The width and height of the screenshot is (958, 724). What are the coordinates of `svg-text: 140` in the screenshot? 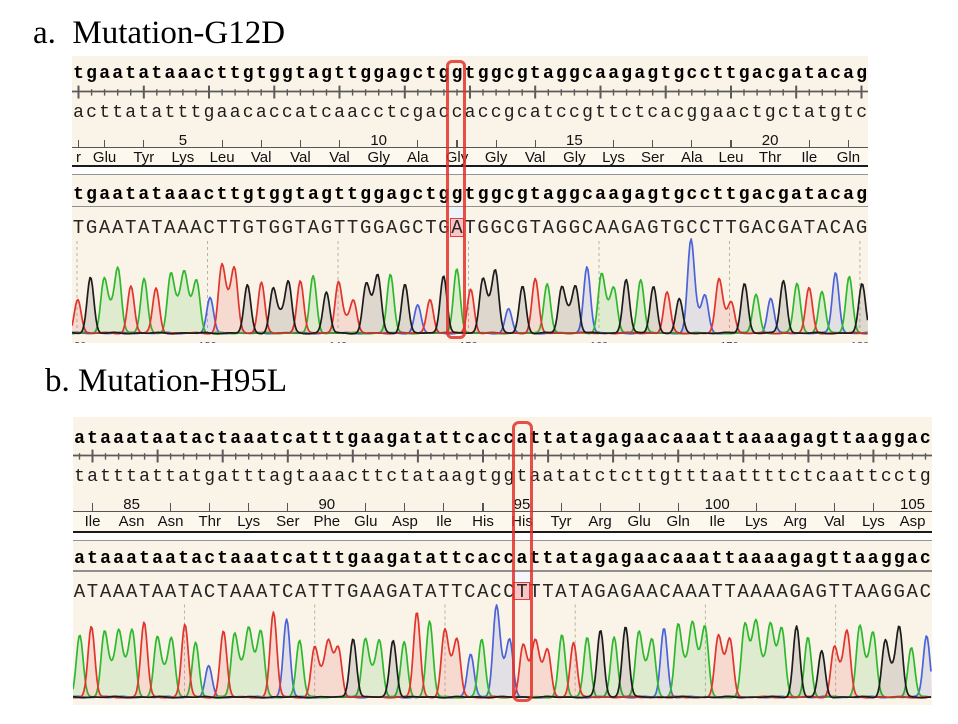 It's located at (338, 342).